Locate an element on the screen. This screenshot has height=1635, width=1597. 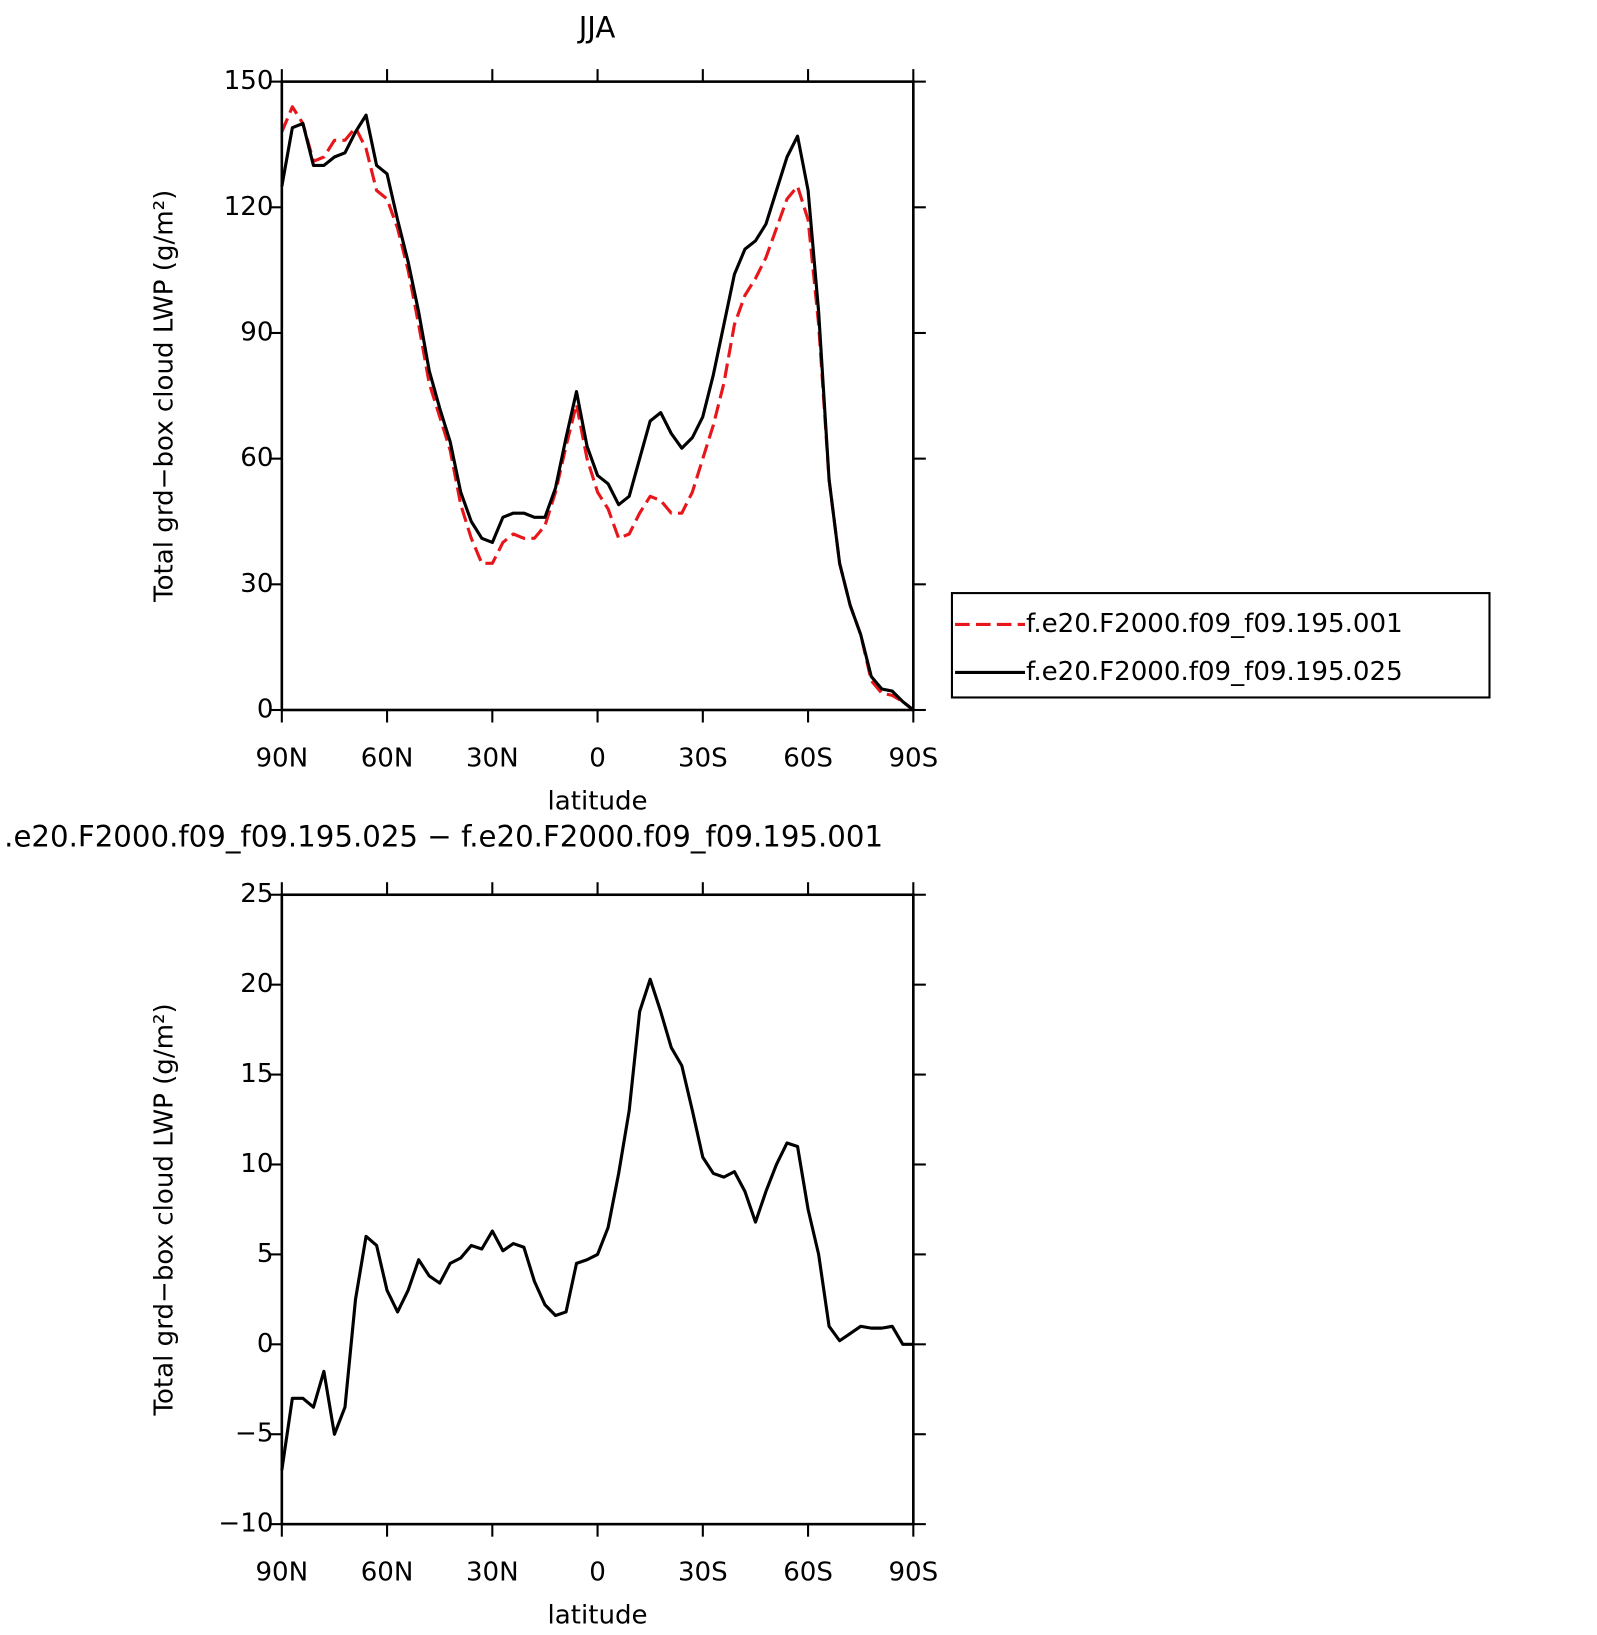
y-tick-label: 150 is located at coordinates (249, 81).